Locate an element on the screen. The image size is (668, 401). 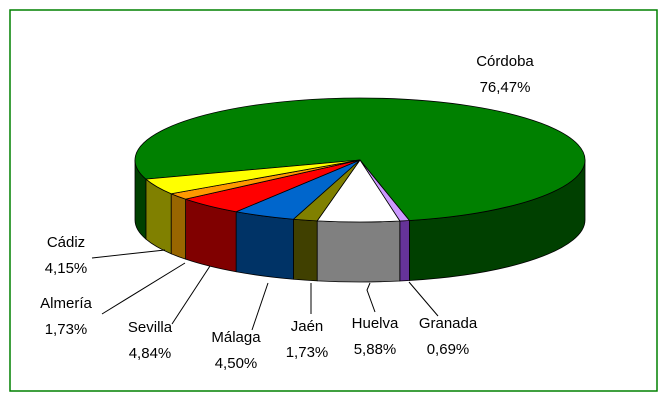
value-label: 4,50% is located at coordinates (236, 363).